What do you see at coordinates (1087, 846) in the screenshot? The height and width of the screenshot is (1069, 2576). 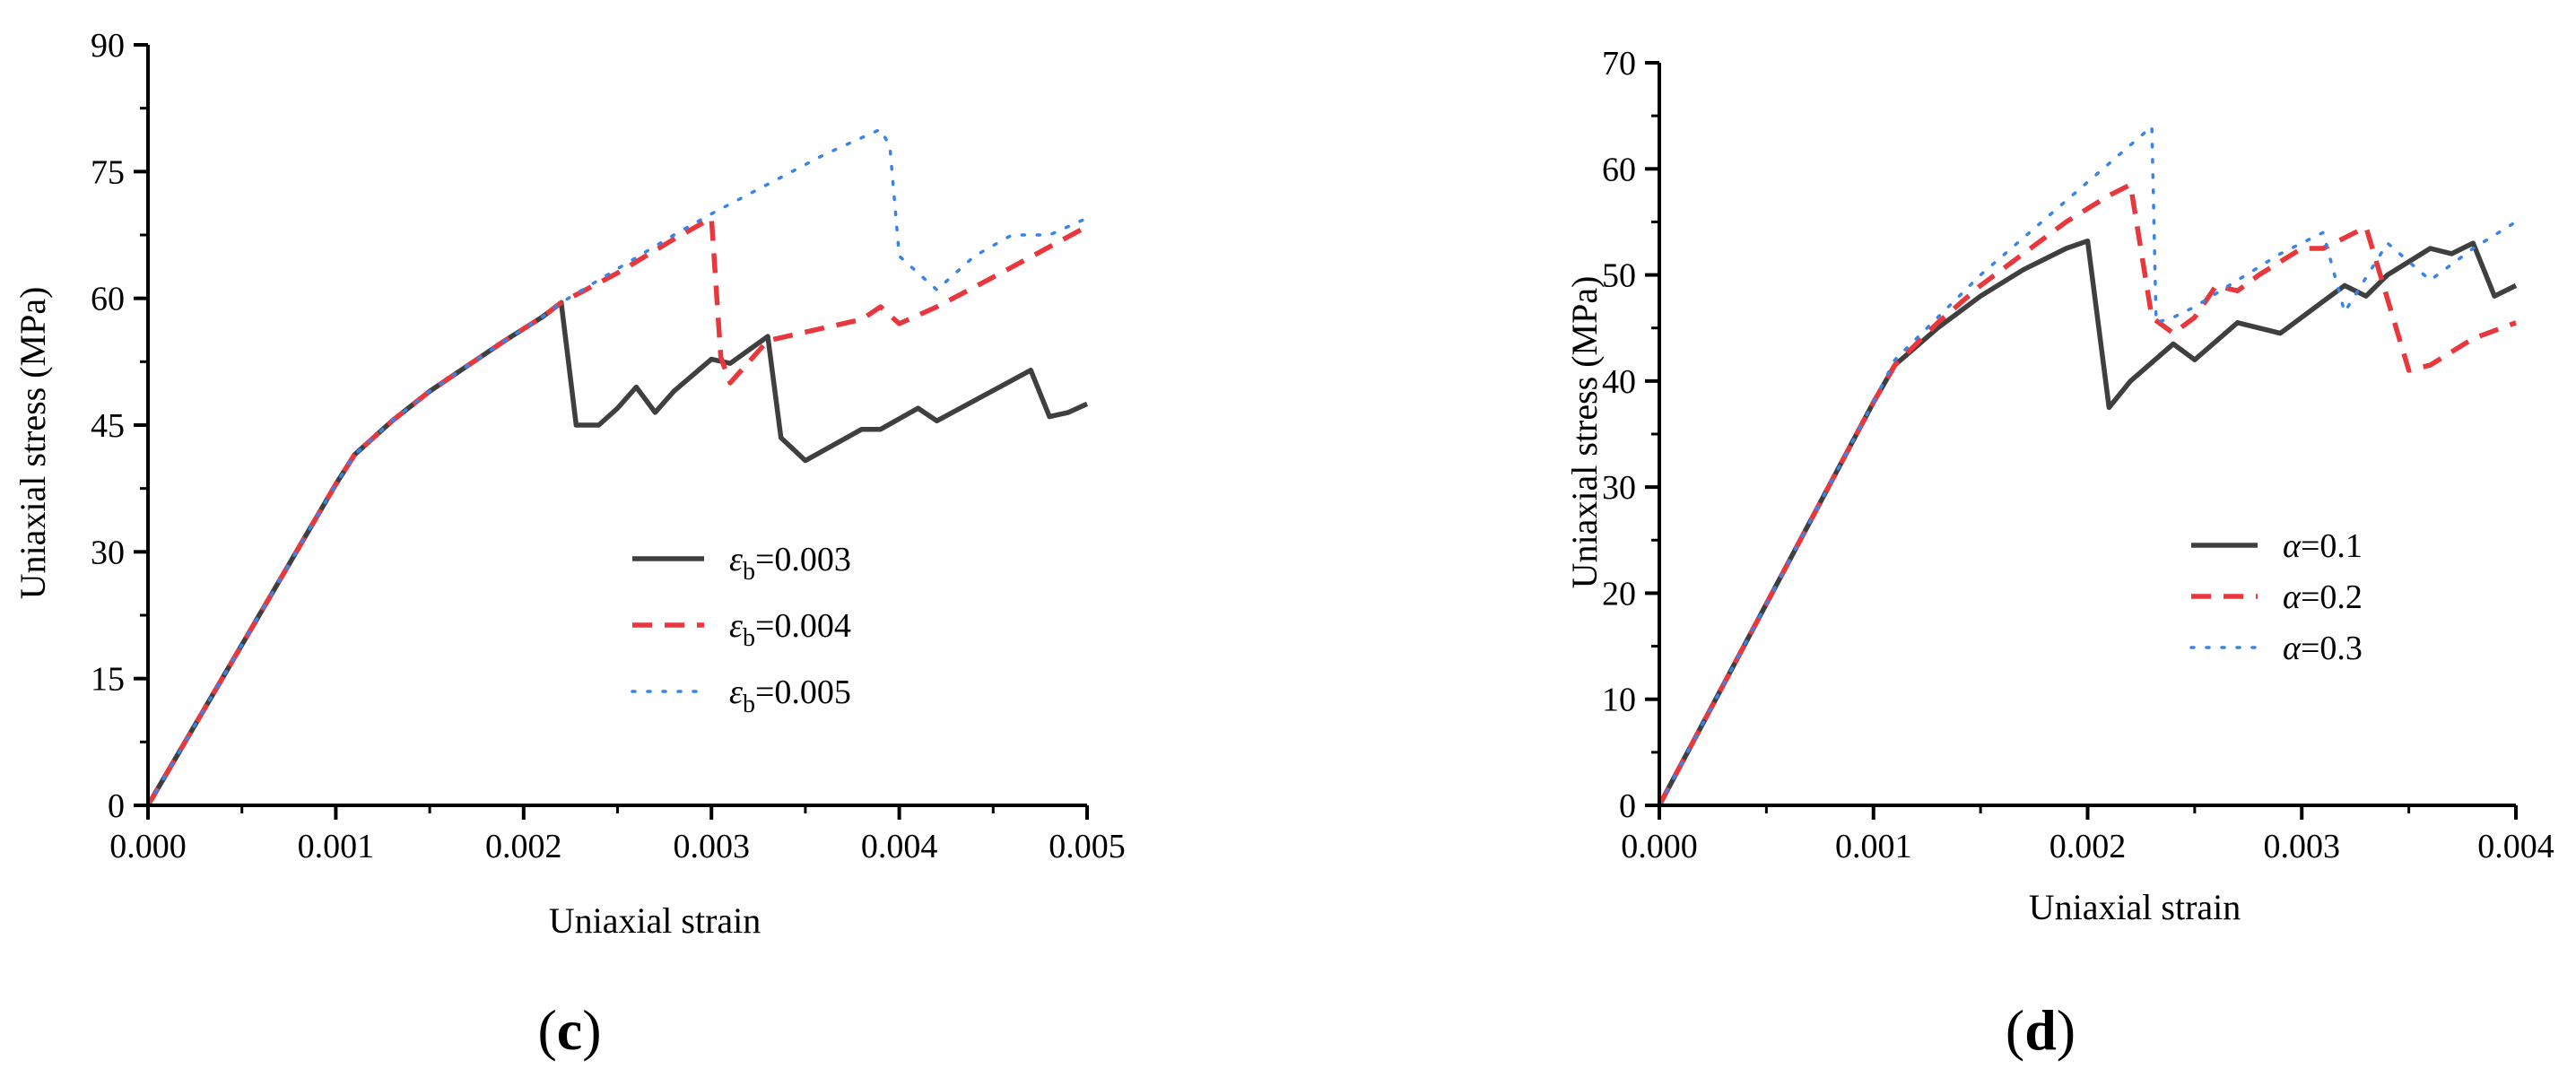 I see `x-tick-label-c-5: 0.005` at bounding box center [1087, 846].